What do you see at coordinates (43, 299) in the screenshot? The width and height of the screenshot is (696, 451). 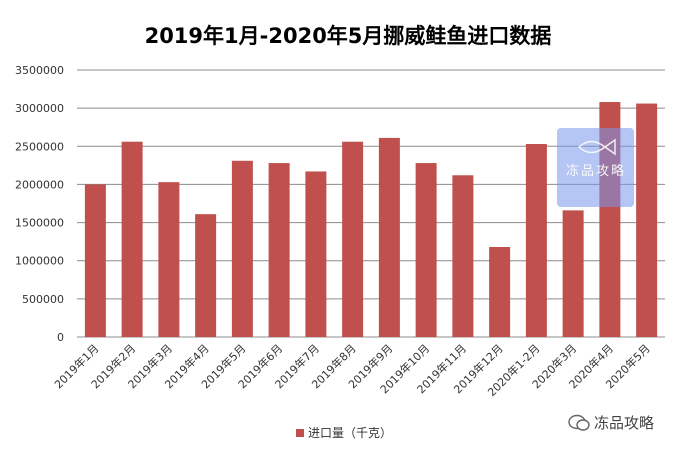 I see `y-tick-label: 500000` at bounding box center [43, 299].